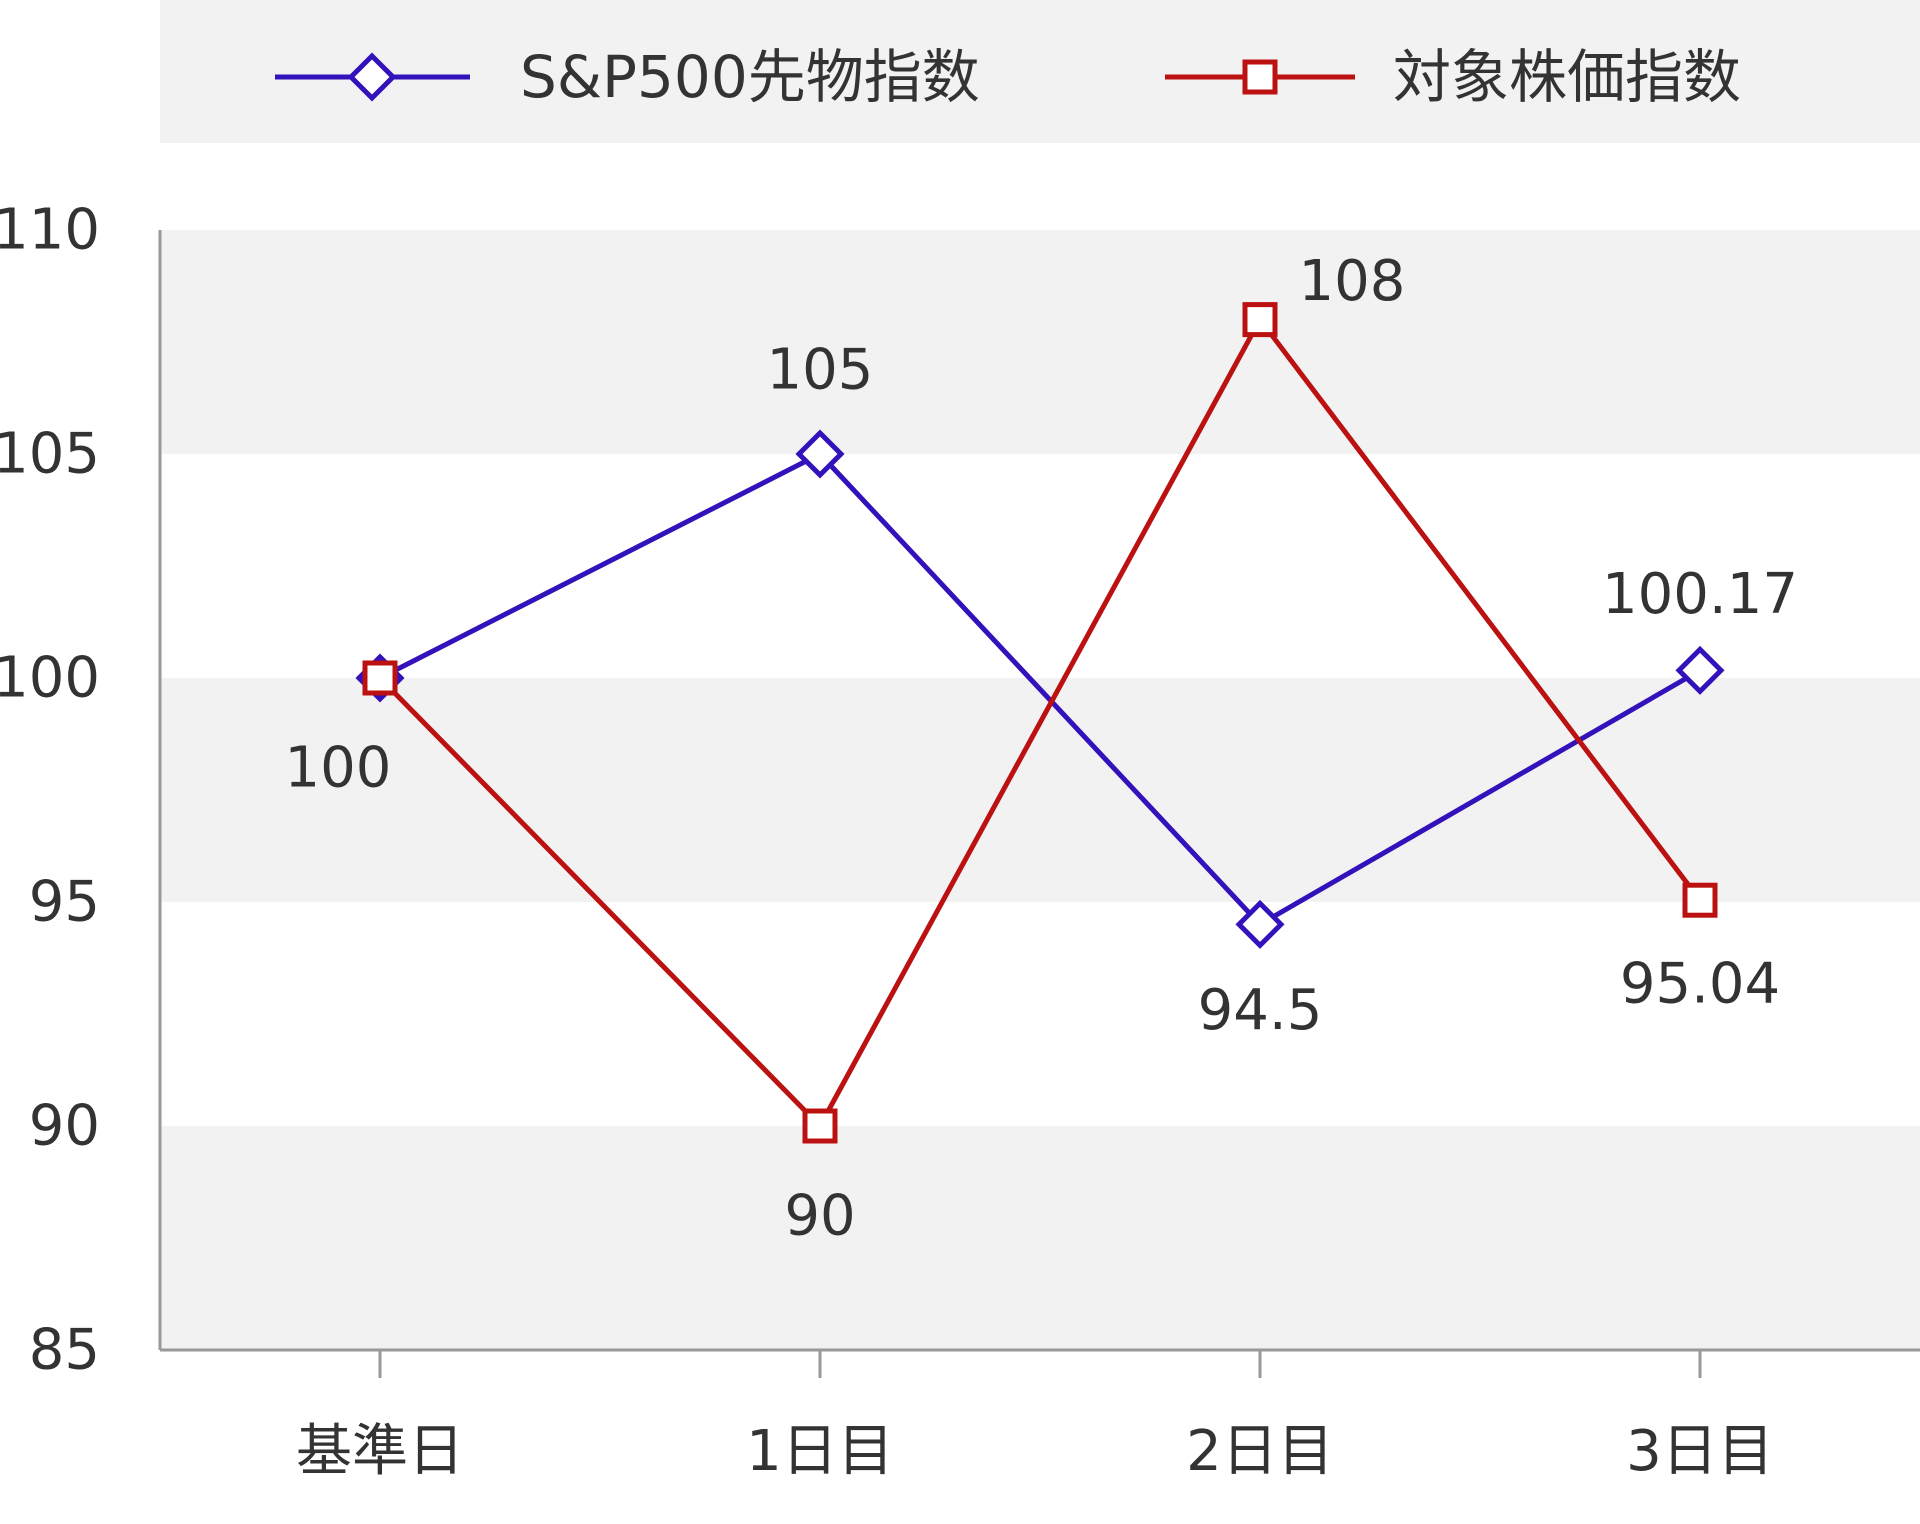 Image resolution: width=1920 pixels, height=1524 pixels. I want to click on y-tick-label: 100, so click(50, 678).